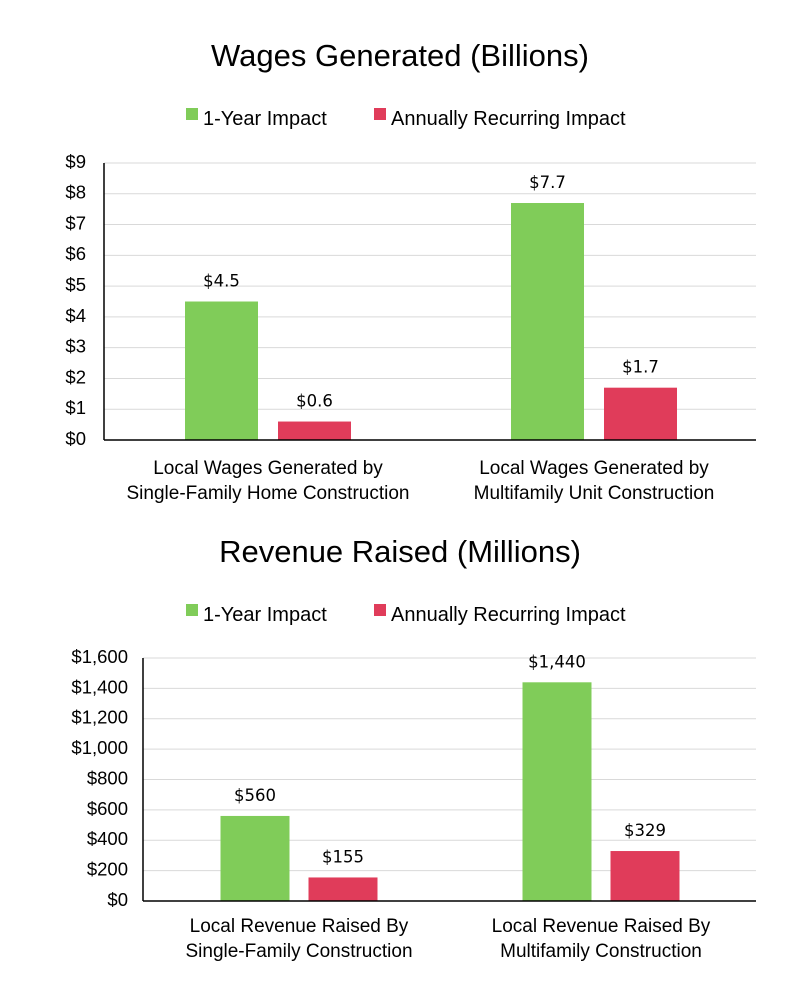 The width and height of the screenshot is (800, 1002). What do you see at coordinates (75, 376) in the screenshot?
I see `chart1-y-tick-label: $2` at bounding box center [75, 376].